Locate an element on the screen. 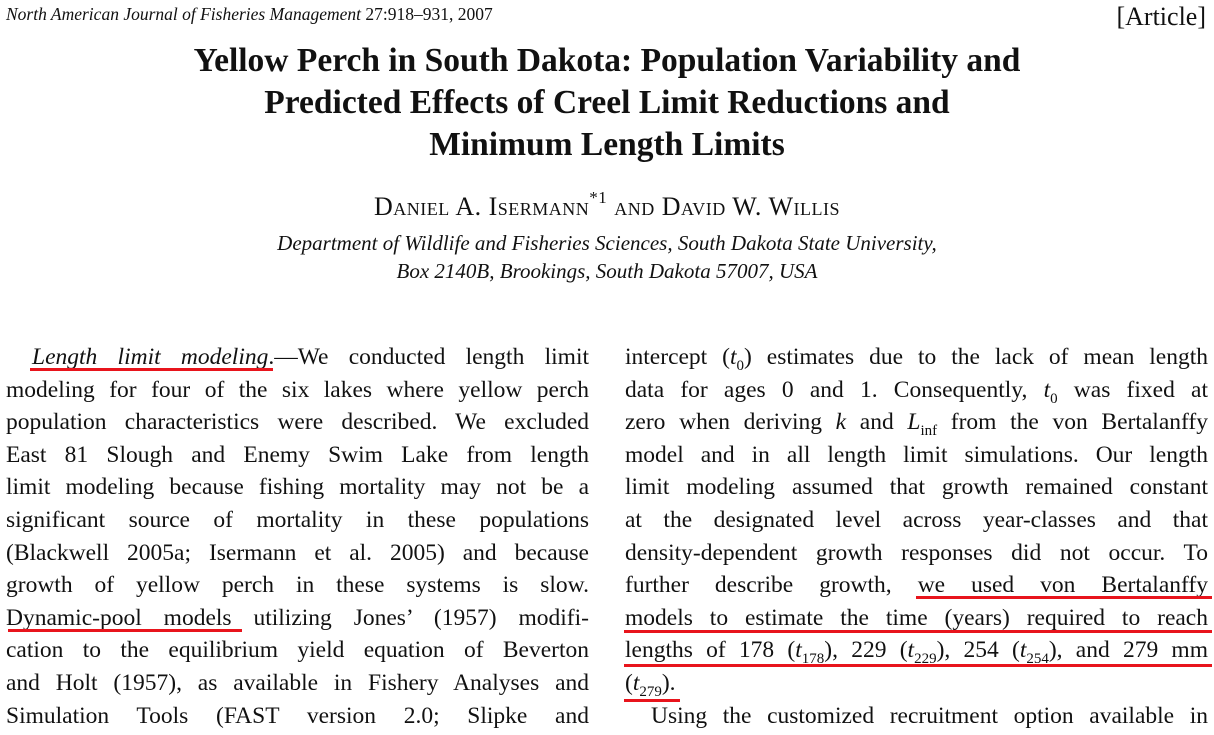  body-text: was fixed at is located at coordinates (1132, 389).